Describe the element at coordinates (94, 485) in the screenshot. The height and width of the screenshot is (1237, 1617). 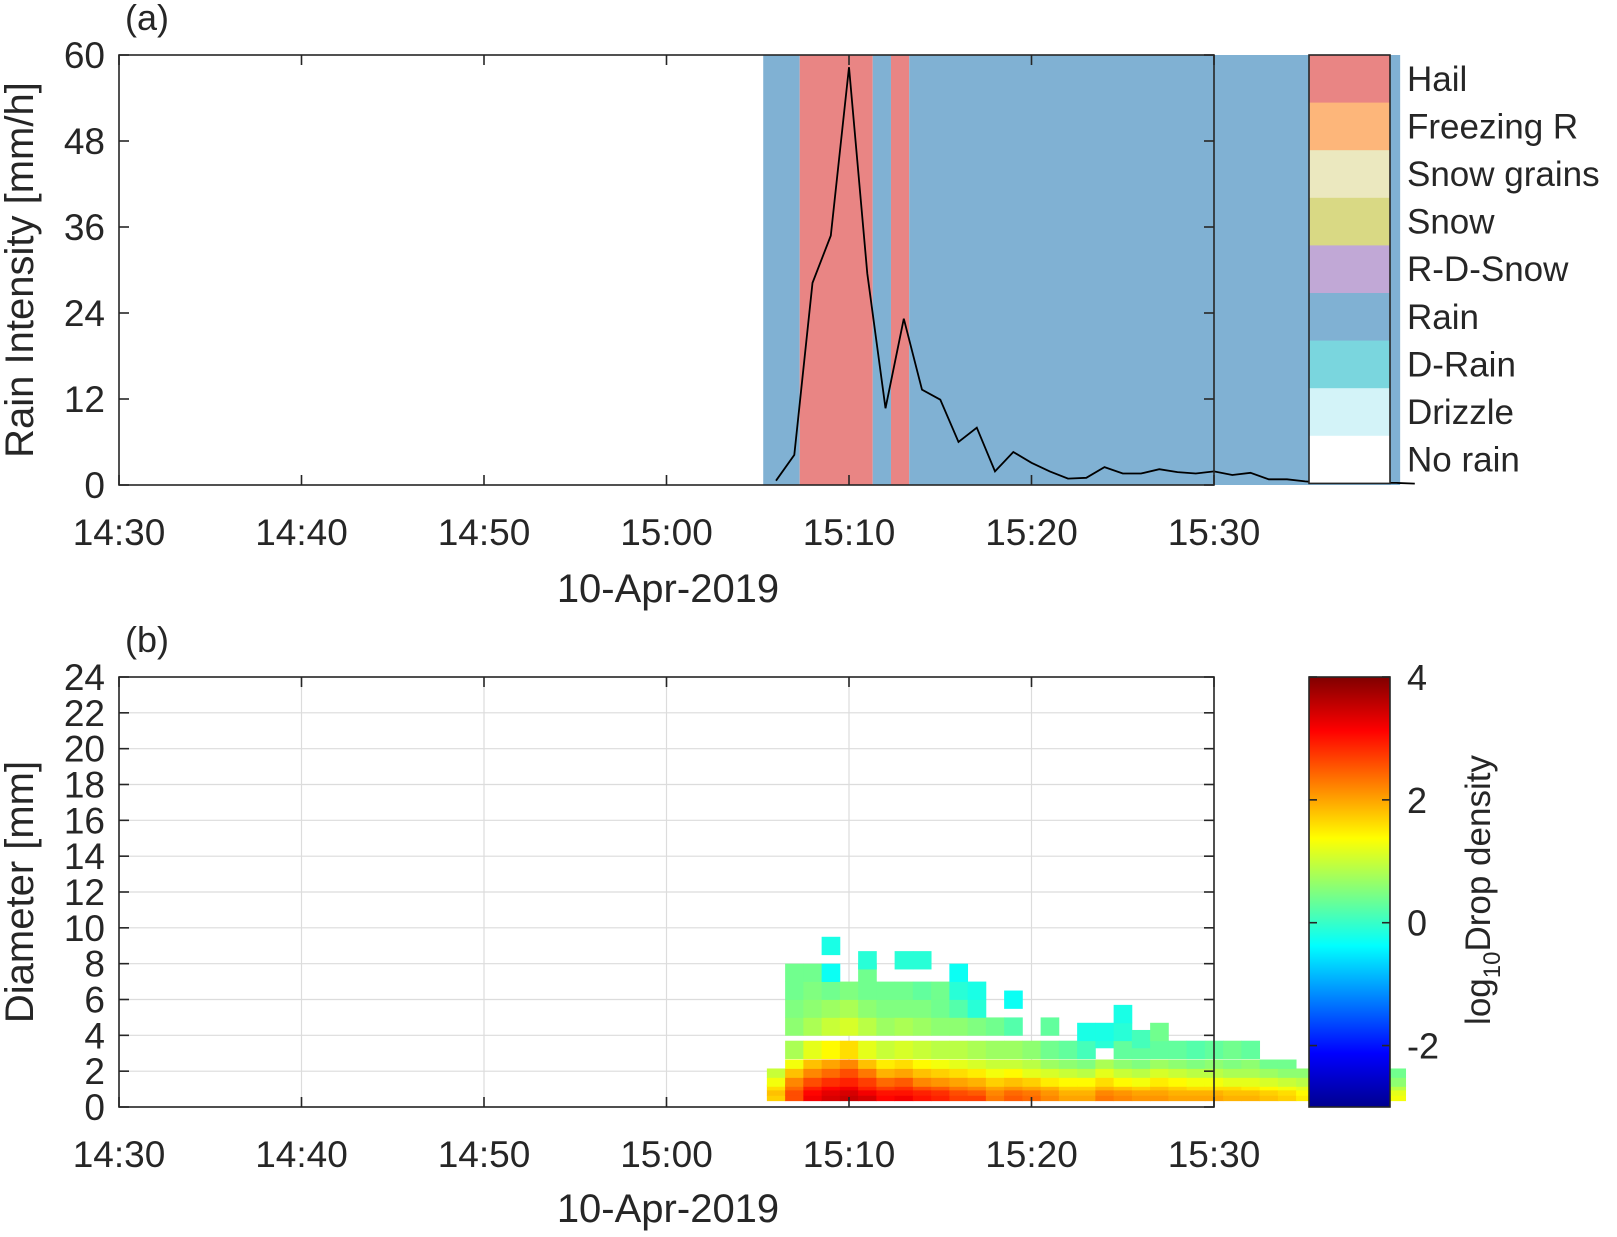
I see `axes-a-ytick-label: 0` at that location.